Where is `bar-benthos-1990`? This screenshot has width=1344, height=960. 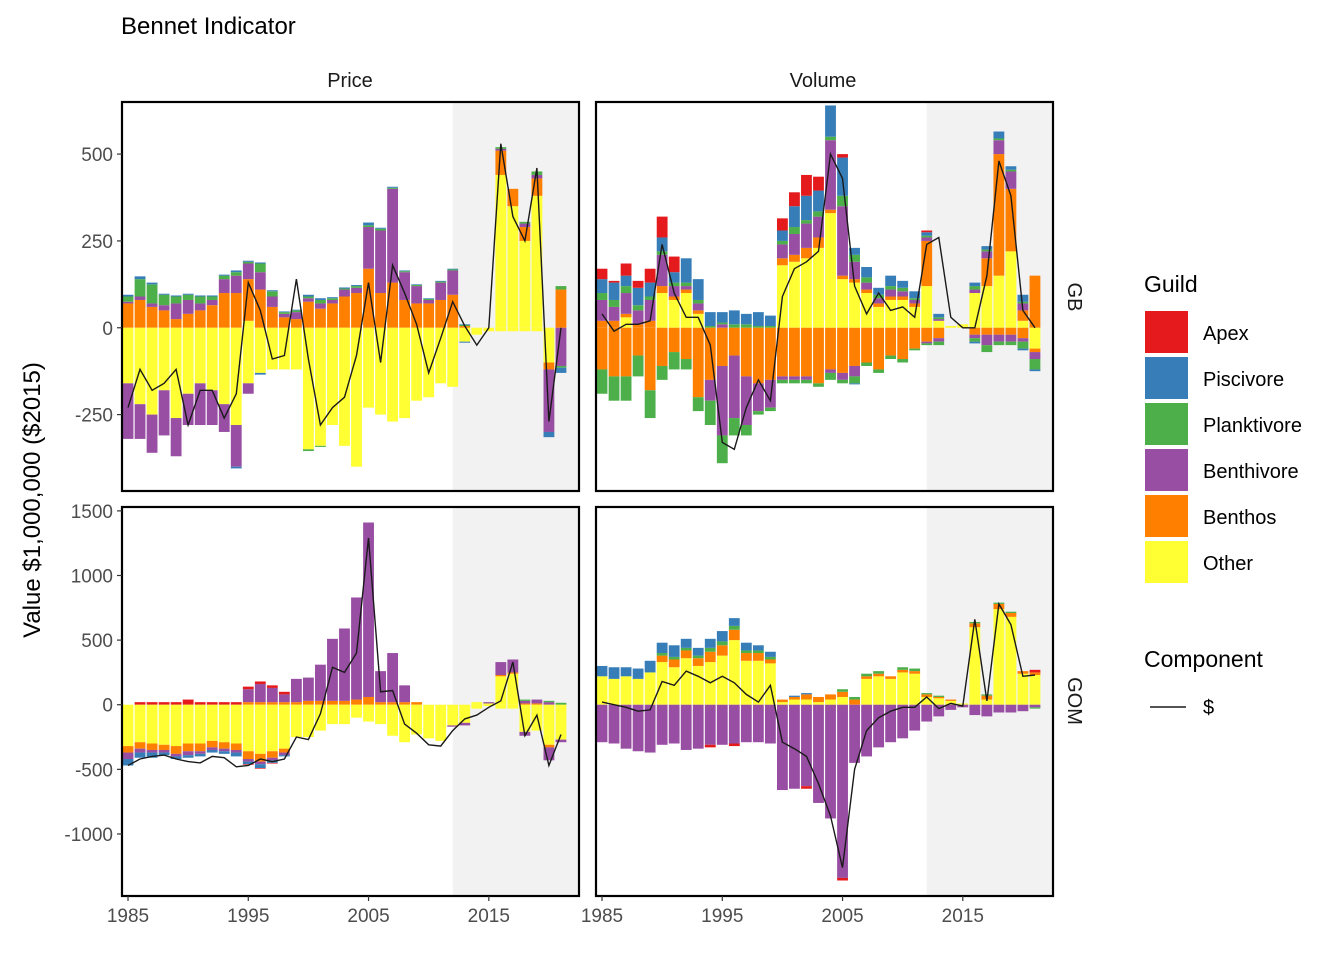 bar-benthos-1990 is located at coordinates (188, 320).